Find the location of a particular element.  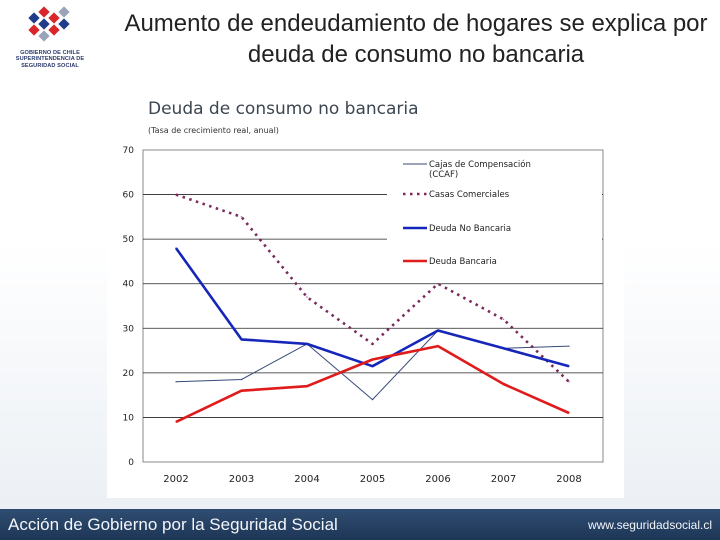

footer-website-link: www.seguridadsocial.cl is located at coordinates (649, 525).